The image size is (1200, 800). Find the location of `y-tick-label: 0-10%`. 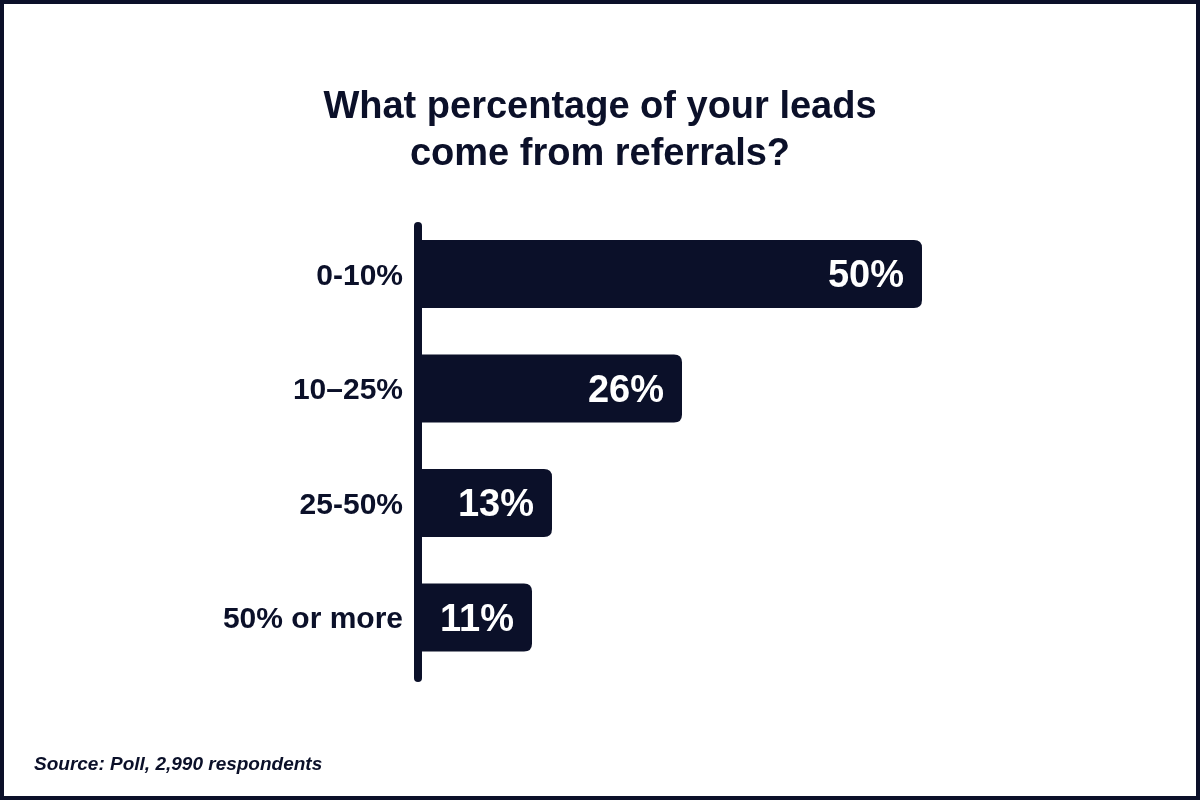

y-tick-label: 0-10% is located at coordinates (359, 274).